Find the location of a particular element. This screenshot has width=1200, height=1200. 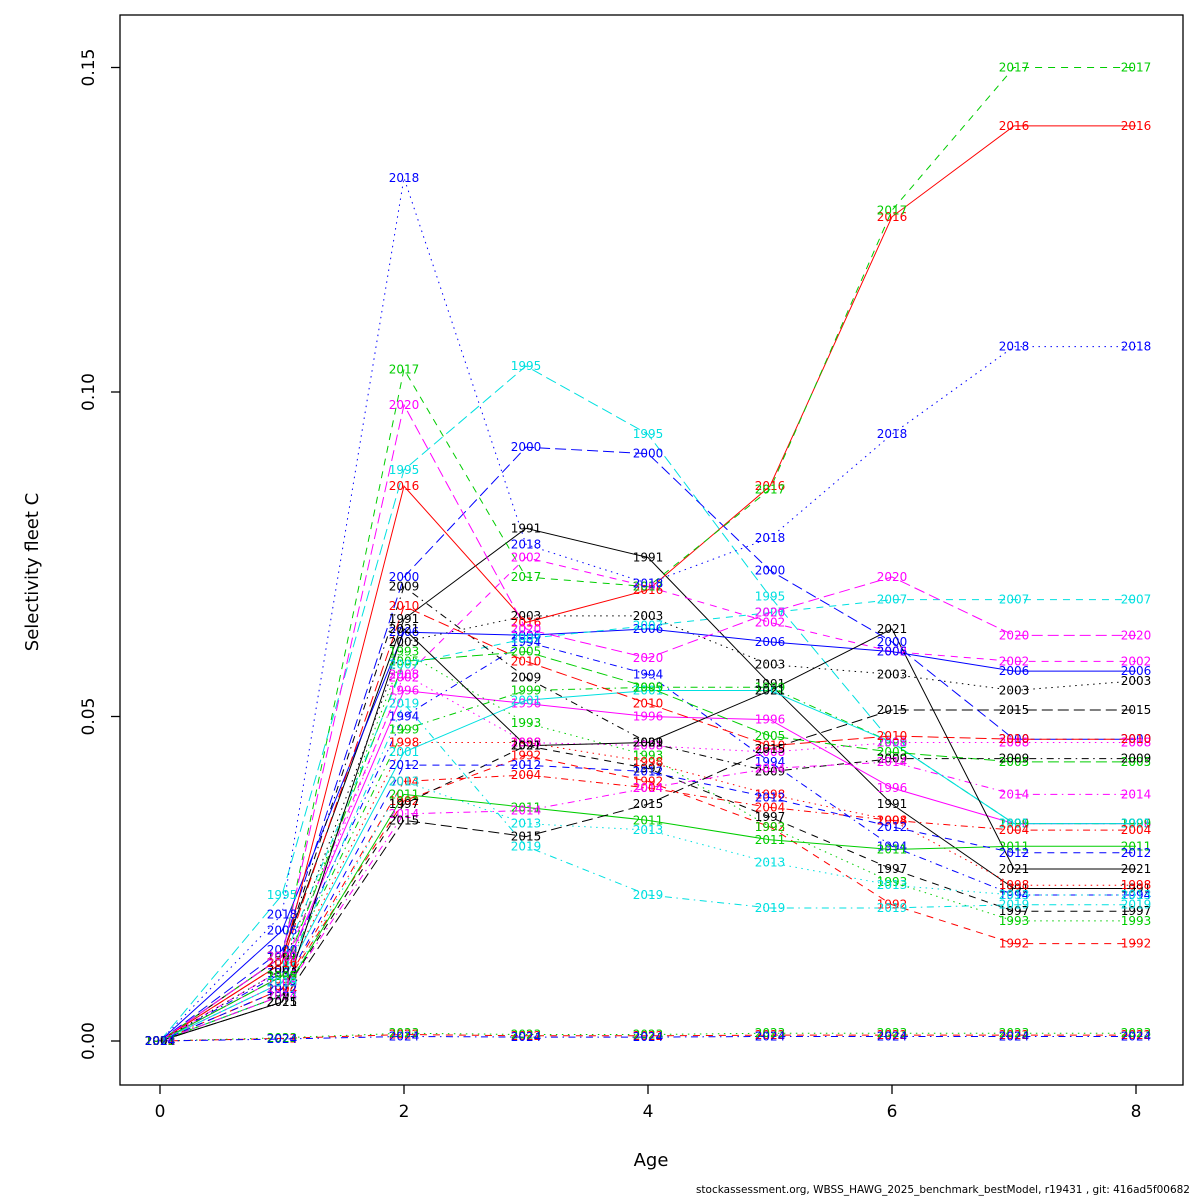

series-label-1992-age1: 1992 is located at coordinates (282, 989).